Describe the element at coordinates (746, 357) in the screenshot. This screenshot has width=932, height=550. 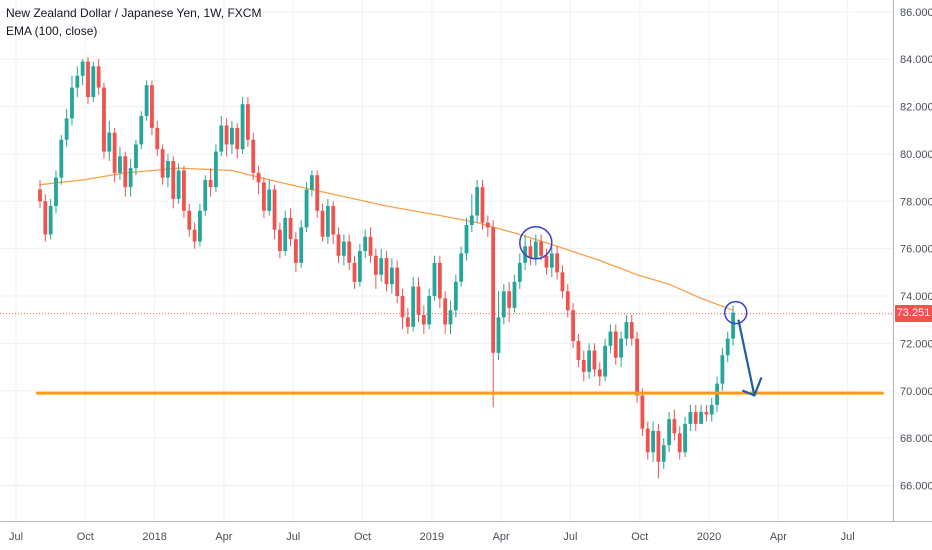
I see `down-arrow-shaft` at that location.